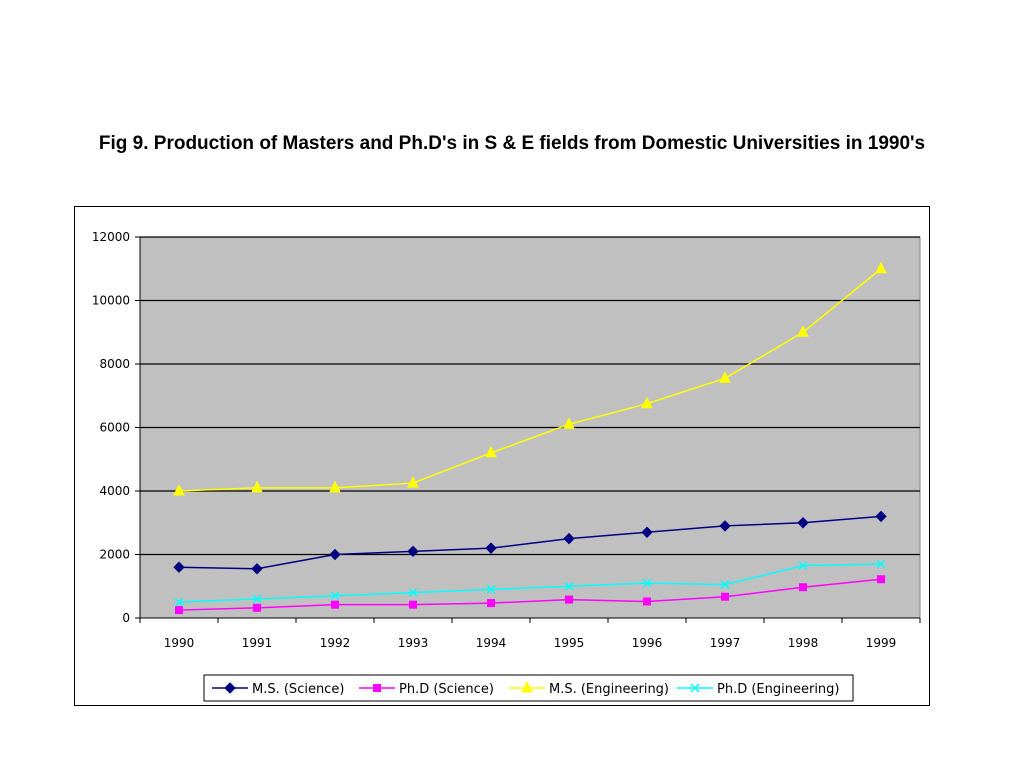 This screenshot has width=1024, height=768. Describe the element at coordinates (126, 618) in the screenshot. I see `y-tick-label: 0` at that location.